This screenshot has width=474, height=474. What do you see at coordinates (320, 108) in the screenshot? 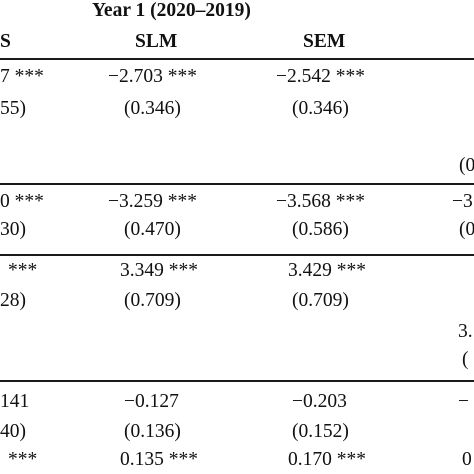
I see `row1-sem-se: (0.346)` at bounding box center [320, 108].